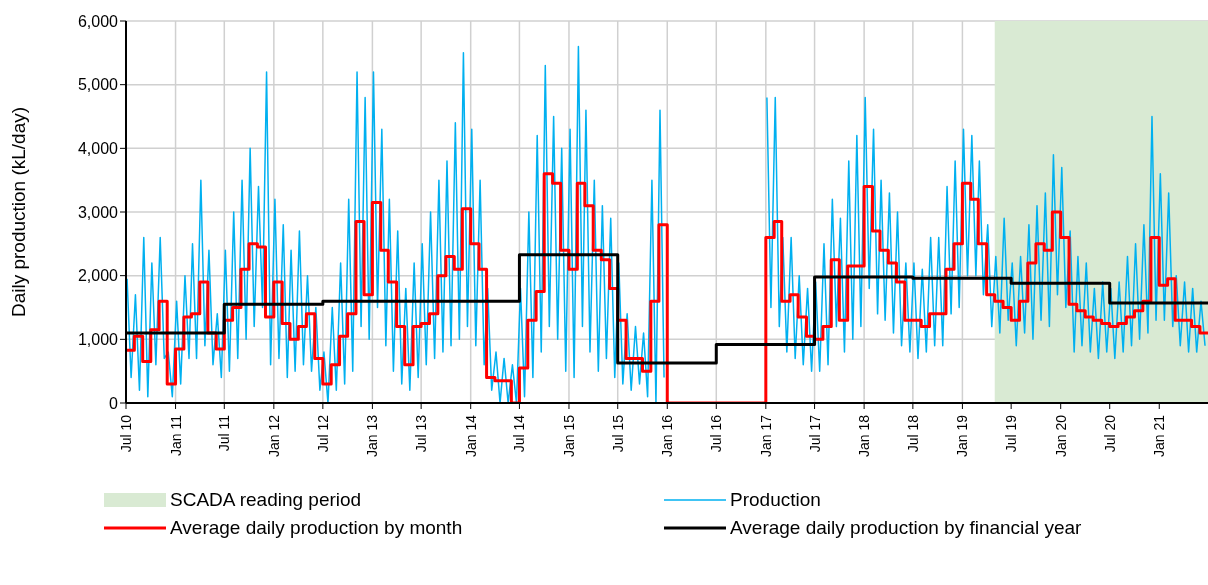 The image size is (1208, 585). I want to click on x-tick-label: Jan 20, so click(1060, 436).